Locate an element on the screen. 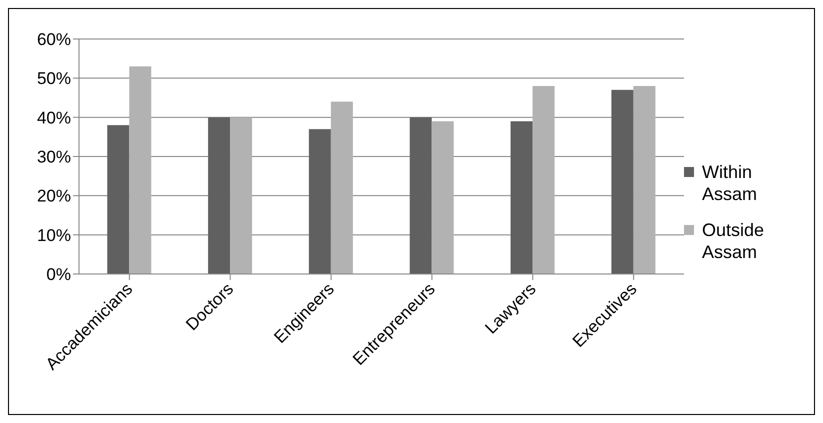  legend-label: Outside Assam is located at coordinates (734, 240).